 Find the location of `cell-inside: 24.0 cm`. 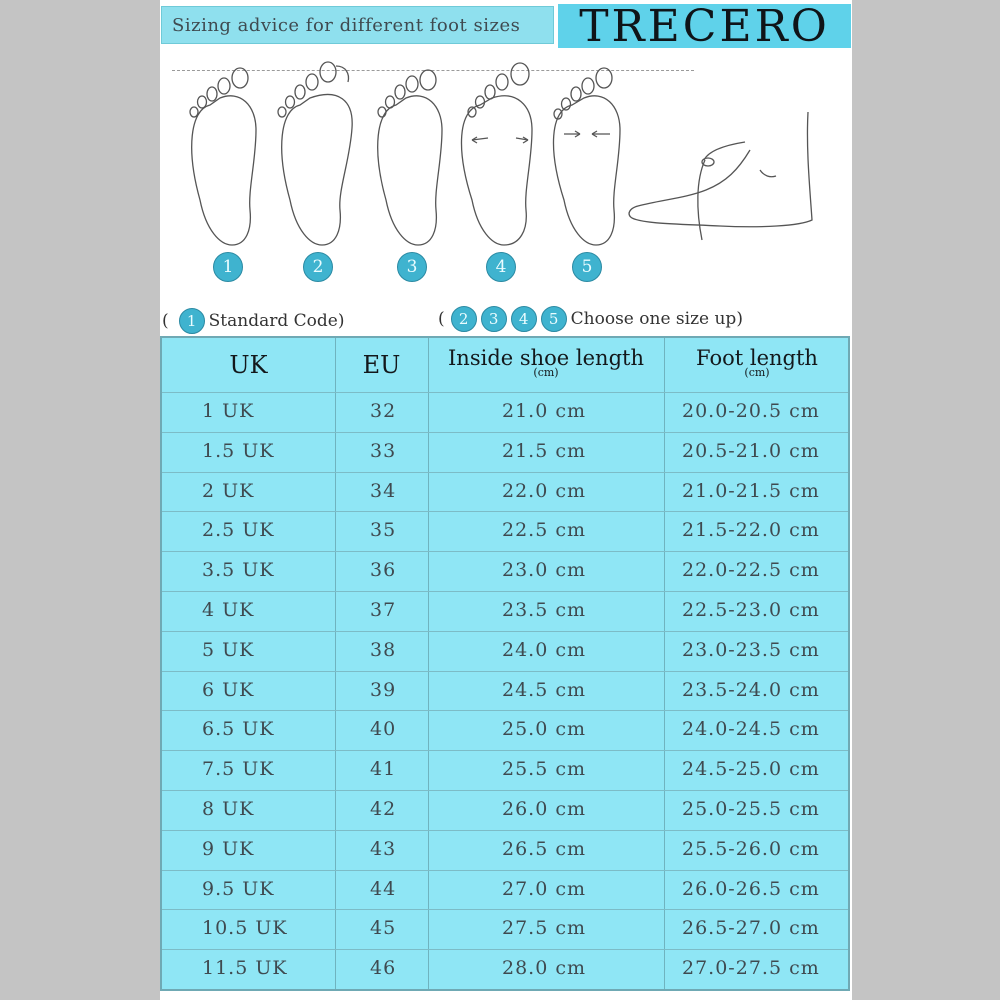

cell-inside: 24.0 cm is located at coordinates (544, 649).